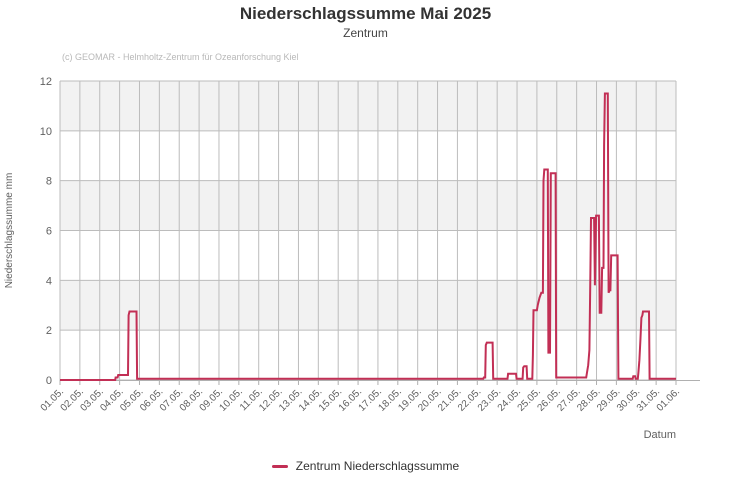  What do you see at coordinates (279, 466) in the screenshot?
I see `legend-marker-icon` at bounding box center [279, 466].